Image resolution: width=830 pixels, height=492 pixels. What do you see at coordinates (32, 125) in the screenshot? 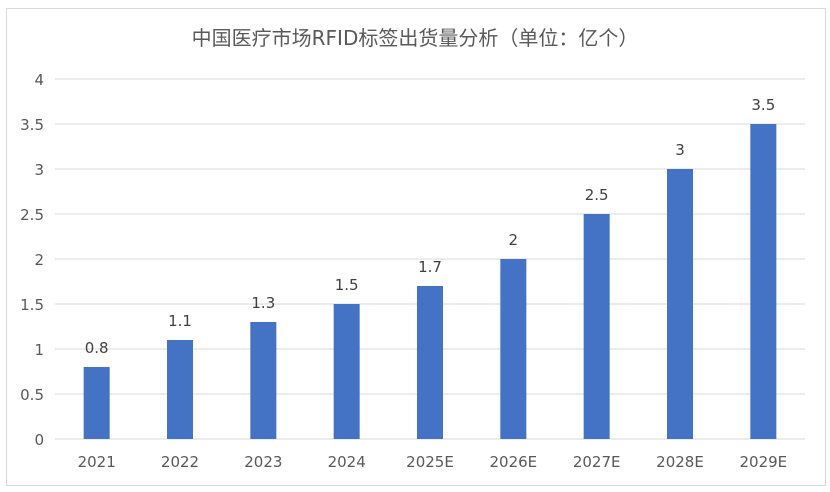
I see `y-tick-label: 3.5` at bounding box center [32, 125].